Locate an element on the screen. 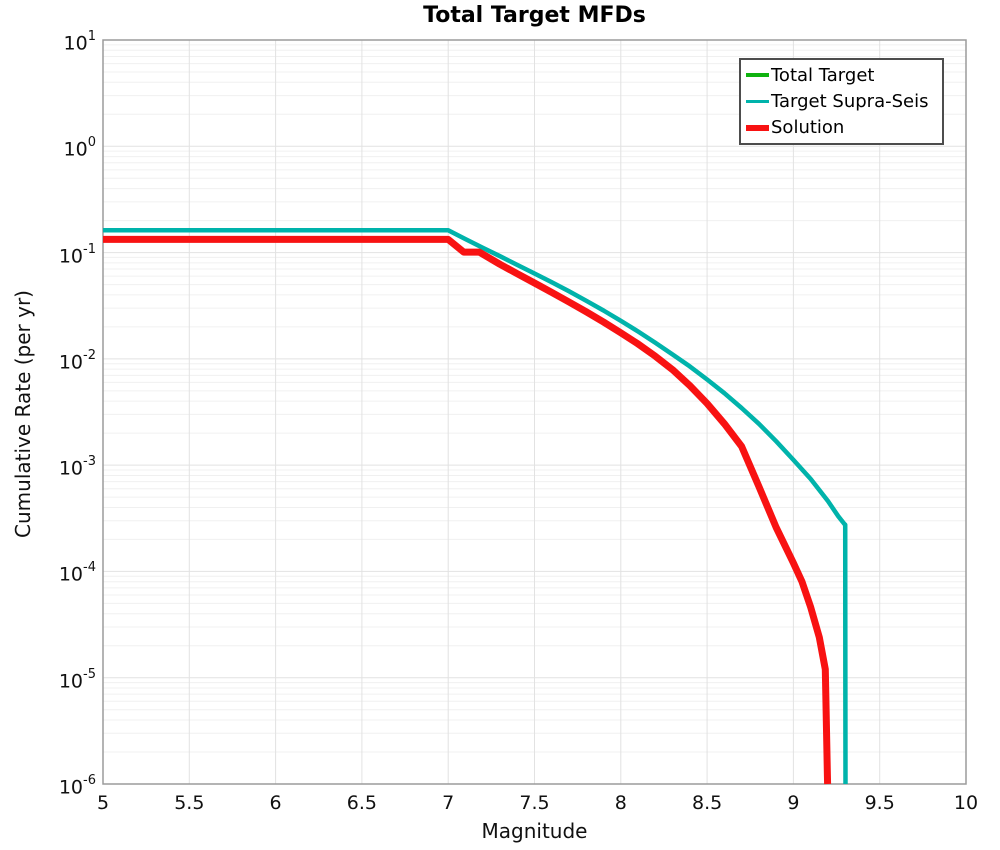 Image resolution: width=1000 pixels, height=850 pixels. x-axis-title: Magnitude is located at coordinates (534, 831).